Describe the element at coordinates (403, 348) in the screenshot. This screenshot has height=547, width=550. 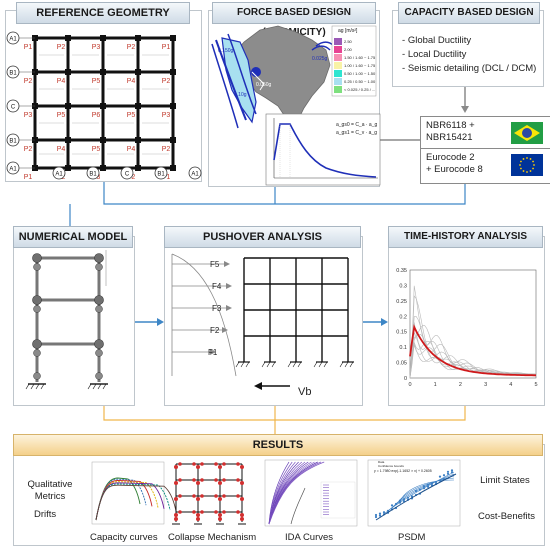
I see `y-tick-label: 0.1` at that location.